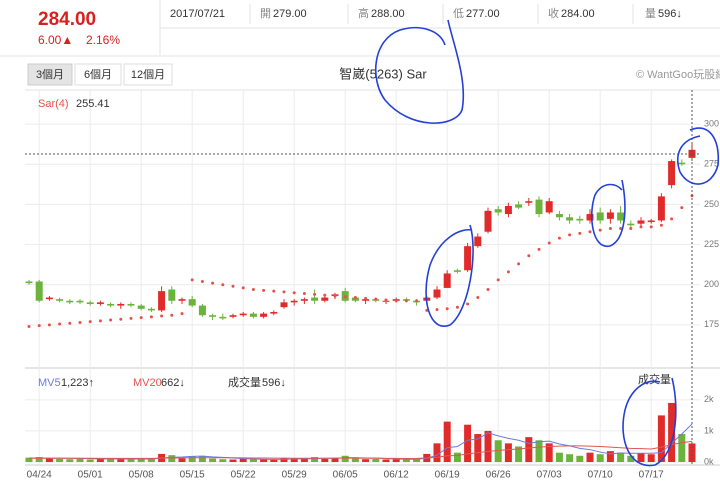  What do you see at coordinates (650, 13) in the screenshot?
I see `volume-label: 量` at bounding box center [650, 13].